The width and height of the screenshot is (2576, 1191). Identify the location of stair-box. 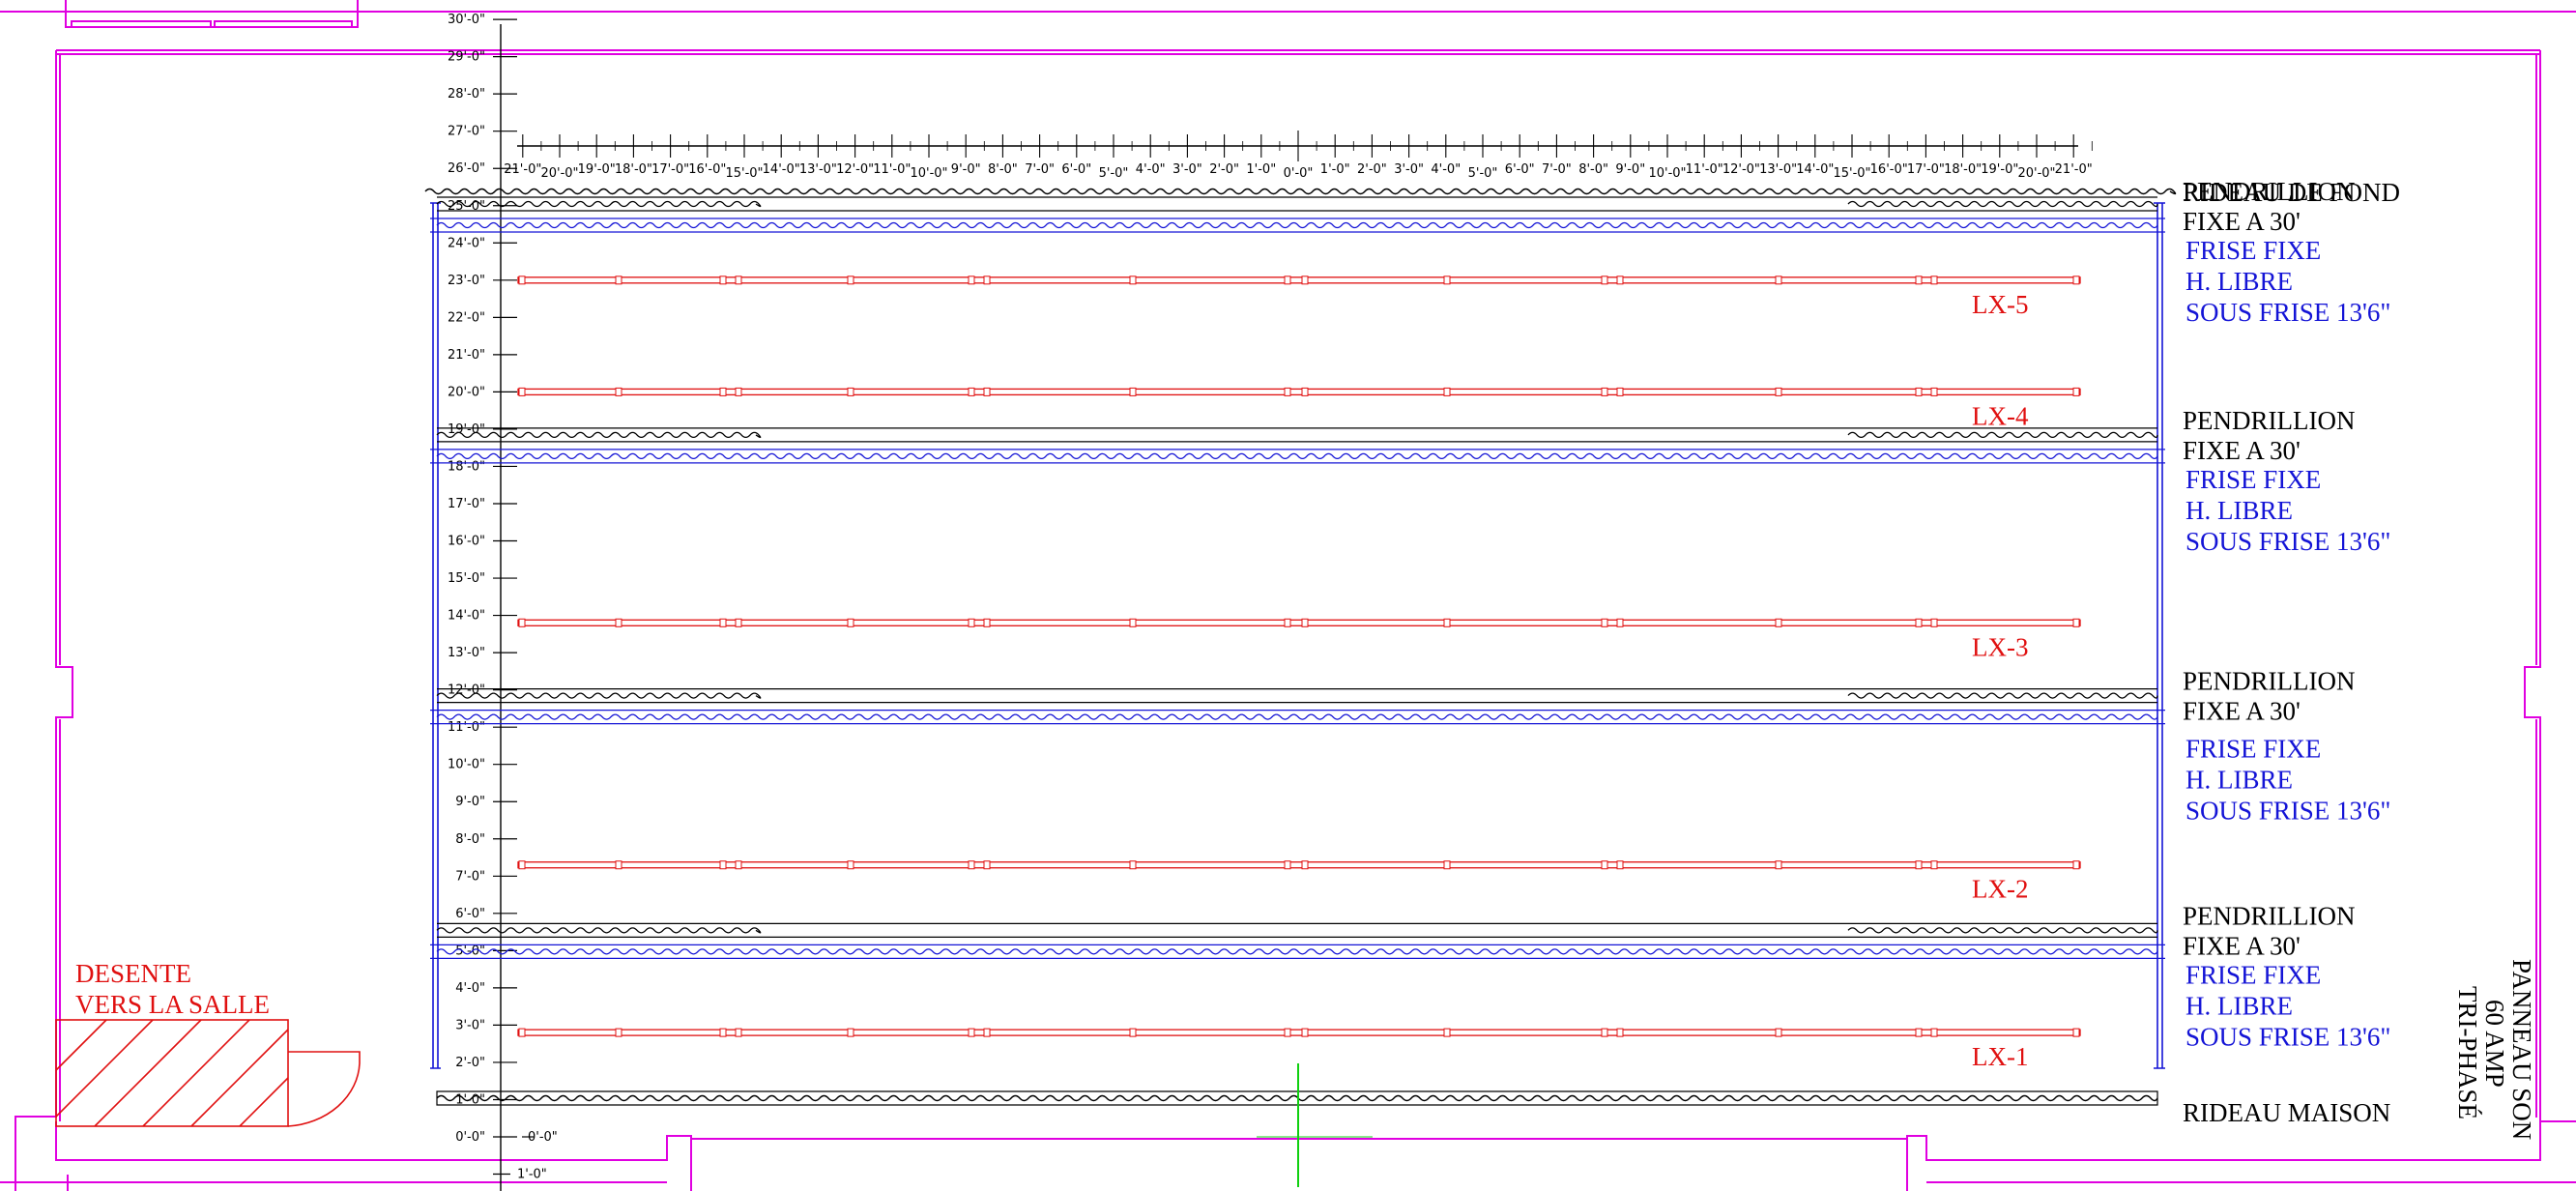
(172, 1073).